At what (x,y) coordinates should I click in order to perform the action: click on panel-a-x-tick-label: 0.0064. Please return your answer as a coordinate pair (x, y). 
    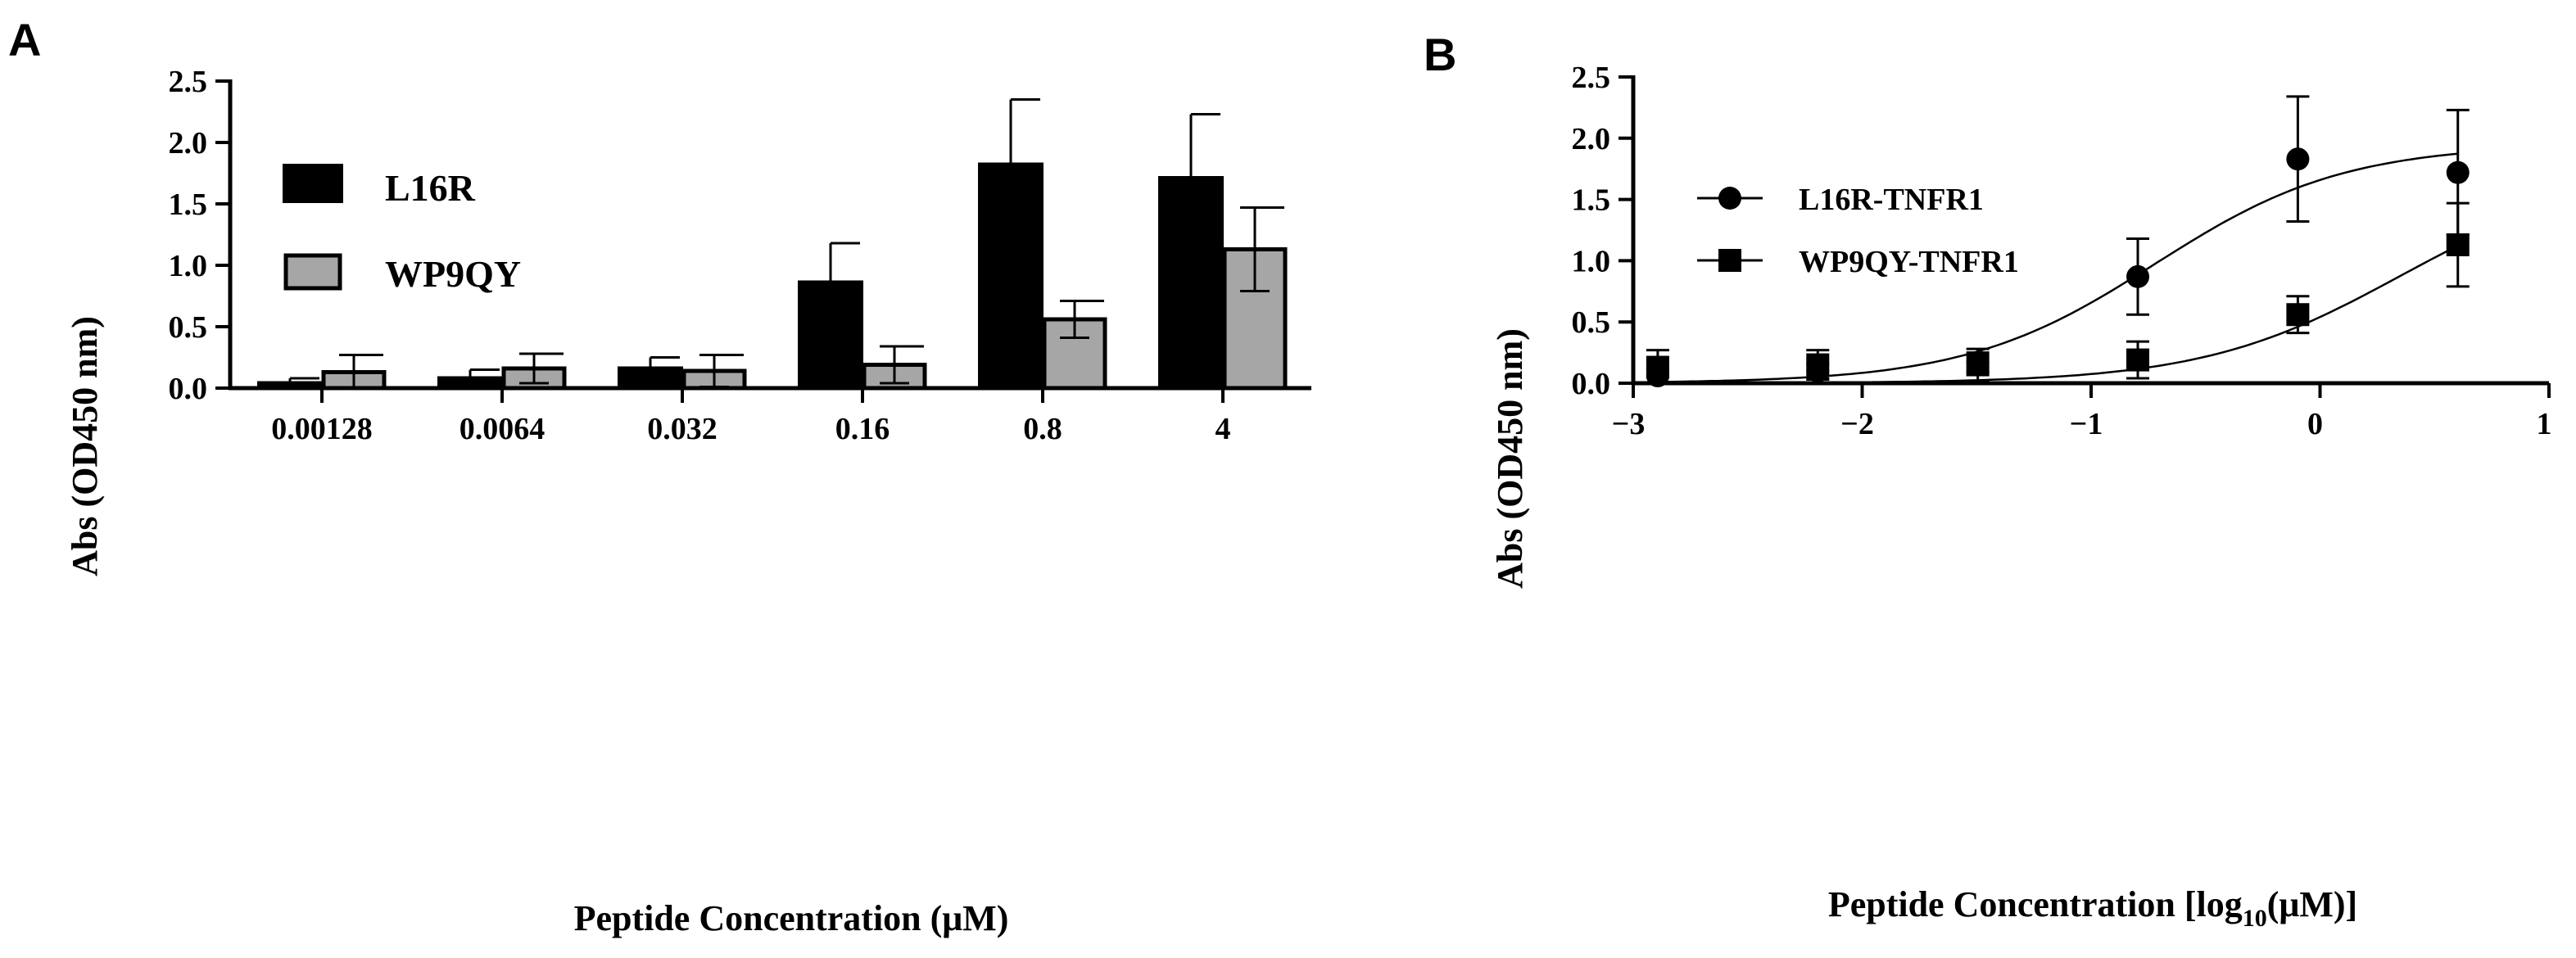
    Looking at the image, I should click on (503, 429).